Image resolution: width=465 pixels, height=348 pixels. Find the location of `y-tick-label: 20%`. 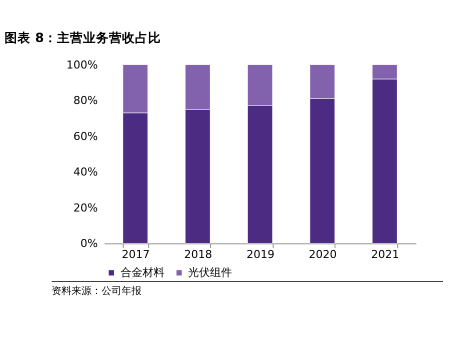

y-tick-label: 20% is located at coordinates (85, 207).